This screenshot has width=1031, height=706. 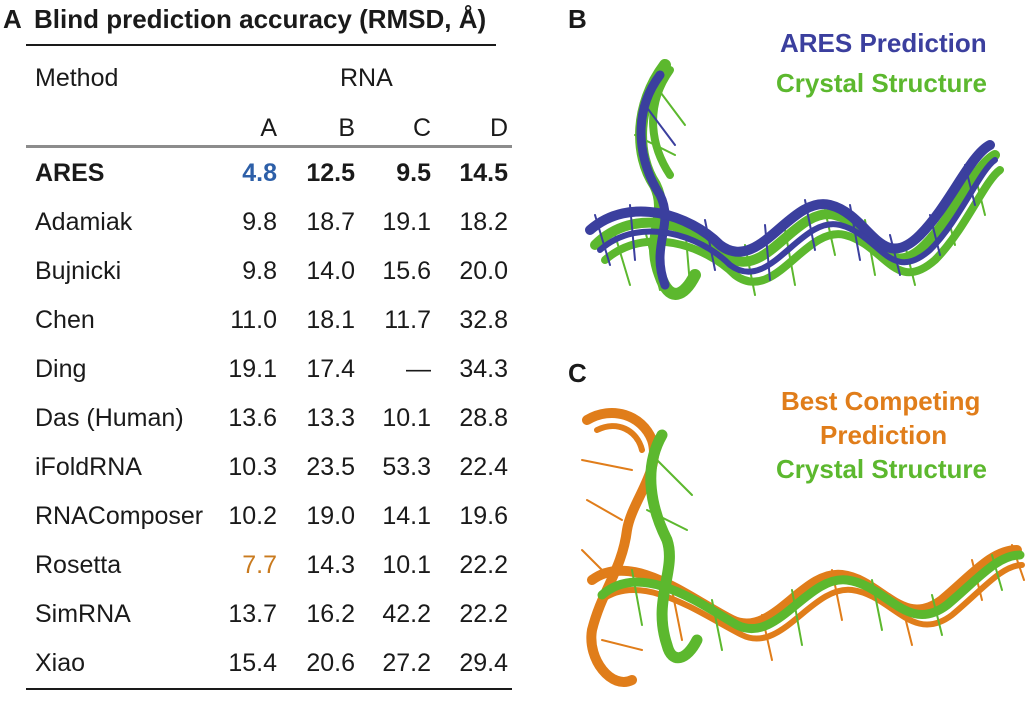 I want to click on best-competing-legend-line1: Best Competing, so click(x=881, y=401).